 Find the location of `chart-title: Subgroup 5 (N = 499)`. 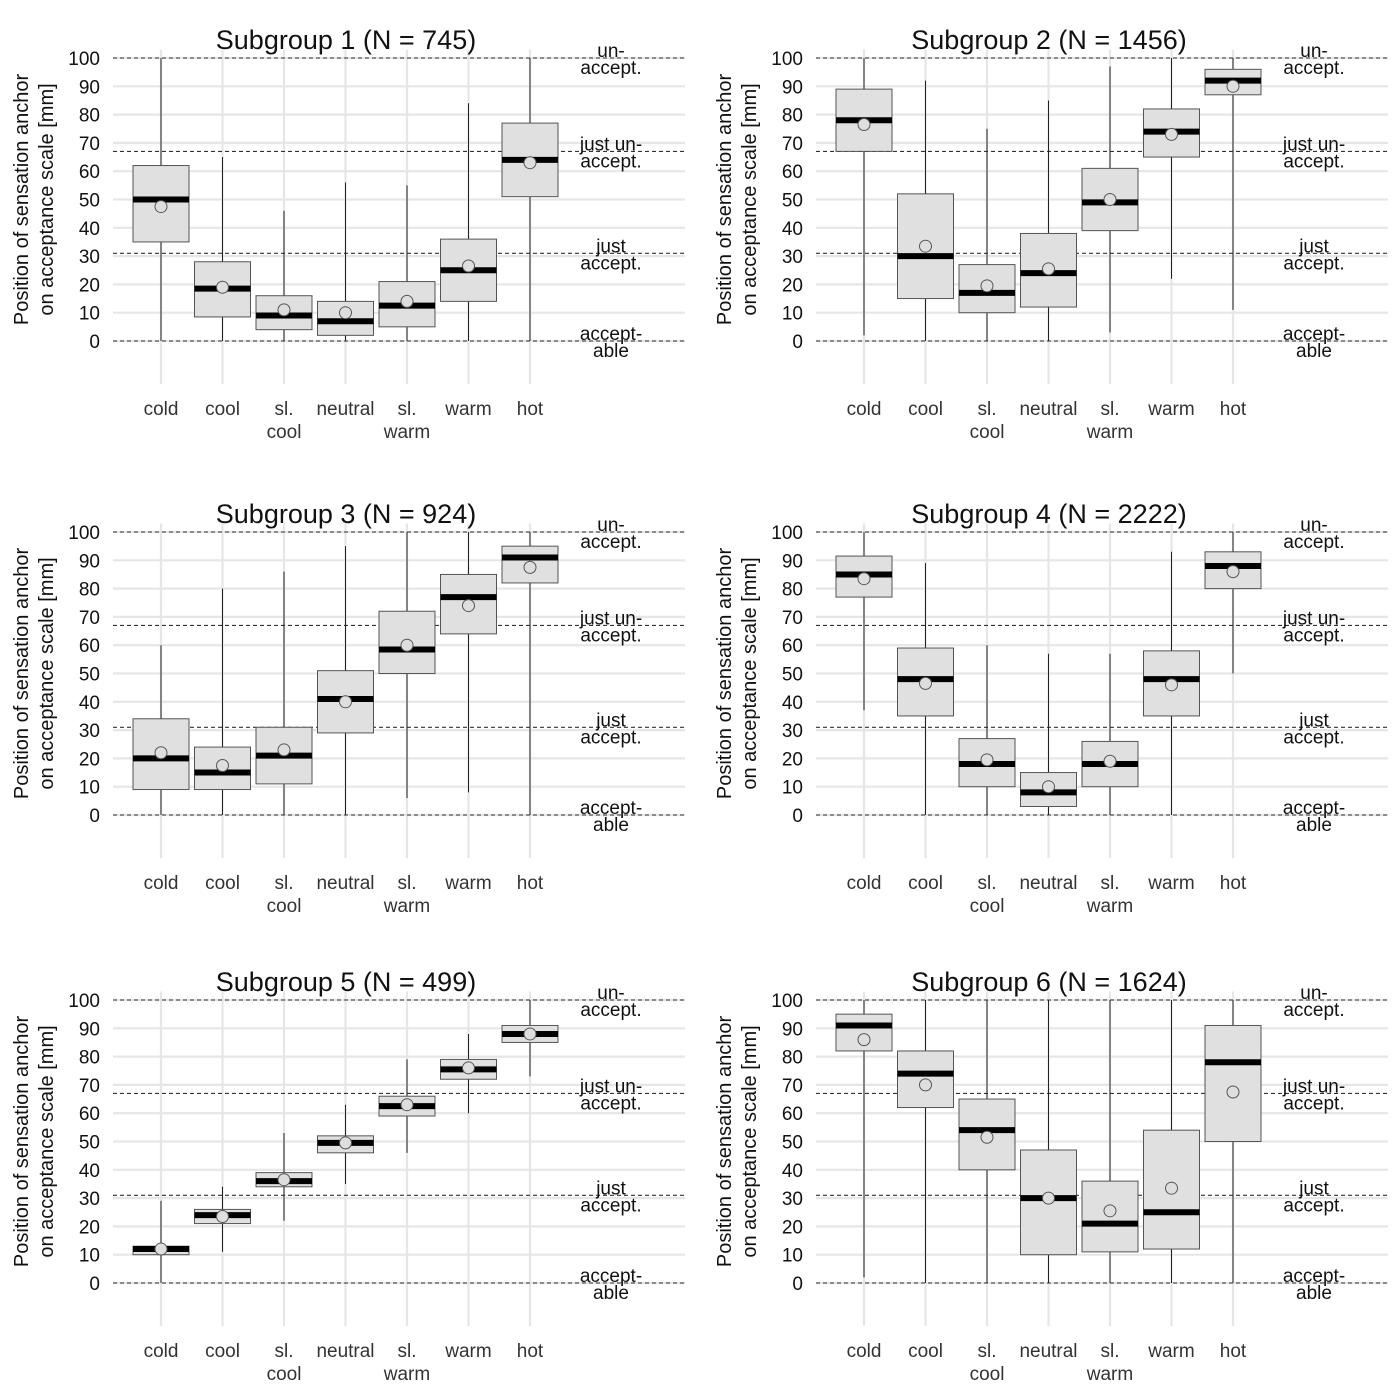

chart-title: Subgroup 5 (N = 499) is located at coordinates (346, 982).